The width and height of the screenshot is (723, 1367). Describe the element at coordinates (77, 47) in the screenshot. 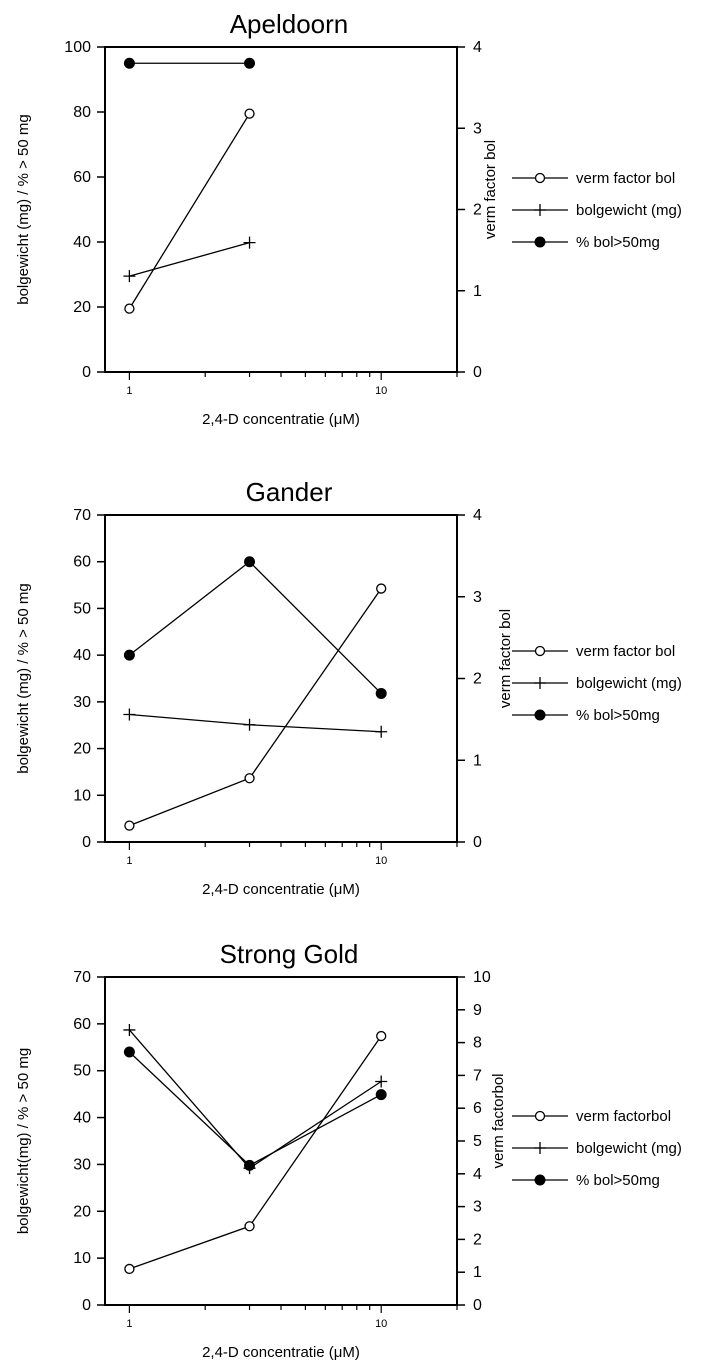

I see `y-tick-label: 100` at that location.